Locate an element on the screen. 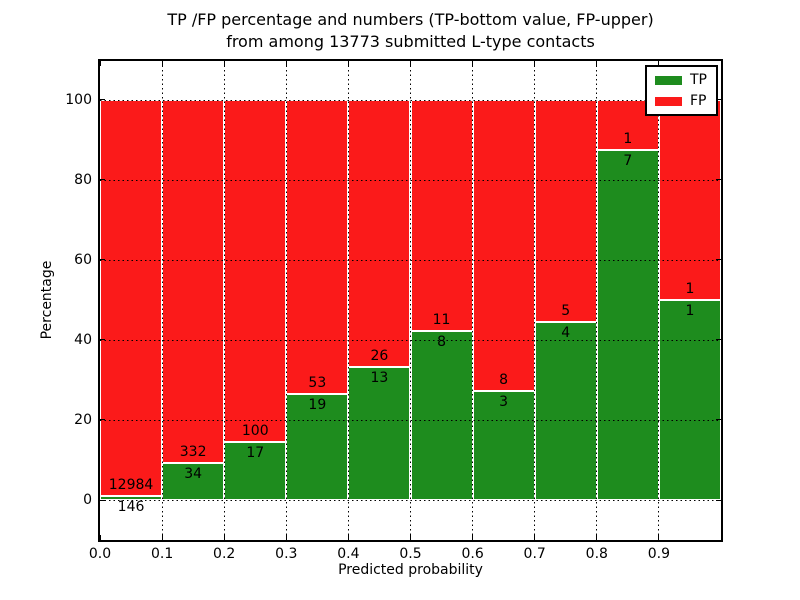 Image resolution: width=800 pixels, height=600 pixels. x-tick-label: 0.2 is located at coordinates (224, 554).